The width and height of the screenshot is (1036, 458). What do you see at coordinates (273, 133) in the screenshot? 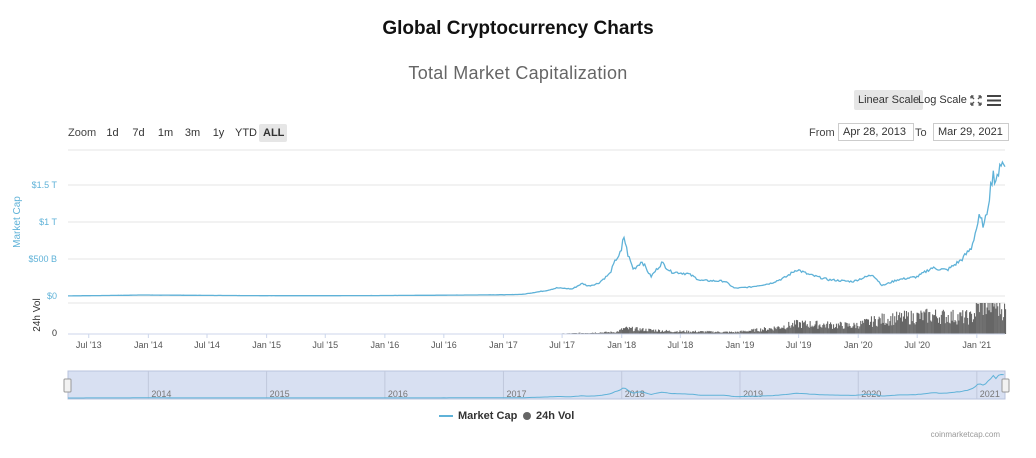
I see `zoom-all-button: ALL` at bounding box center [273, 133].